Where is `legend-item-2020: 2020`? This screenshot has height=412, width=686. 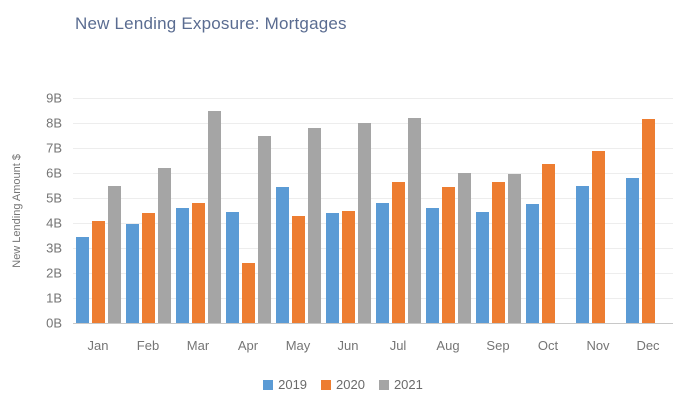
legend-item-2020: 2020 is located at coordinates (343, 384).